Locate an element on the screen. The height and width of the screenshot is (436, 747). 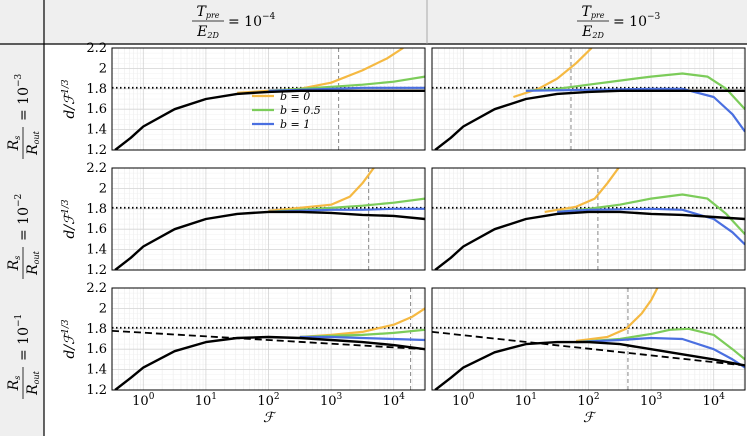
row-header-1: Rs Rout = 10−2 is located at coordinates (23, 236).